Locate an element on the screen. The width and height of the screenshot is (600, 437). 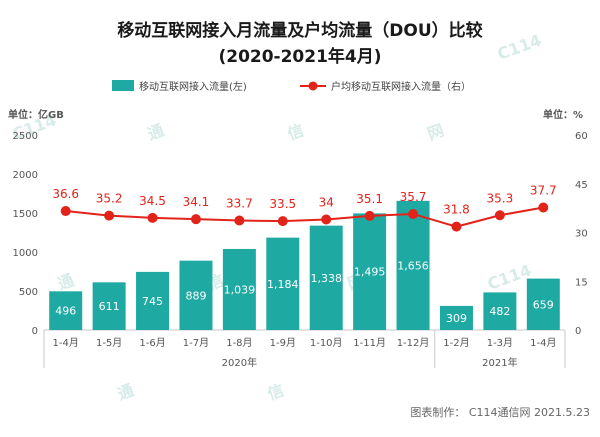
line-value-label: 35.3 is located at coordinates (500, 198).